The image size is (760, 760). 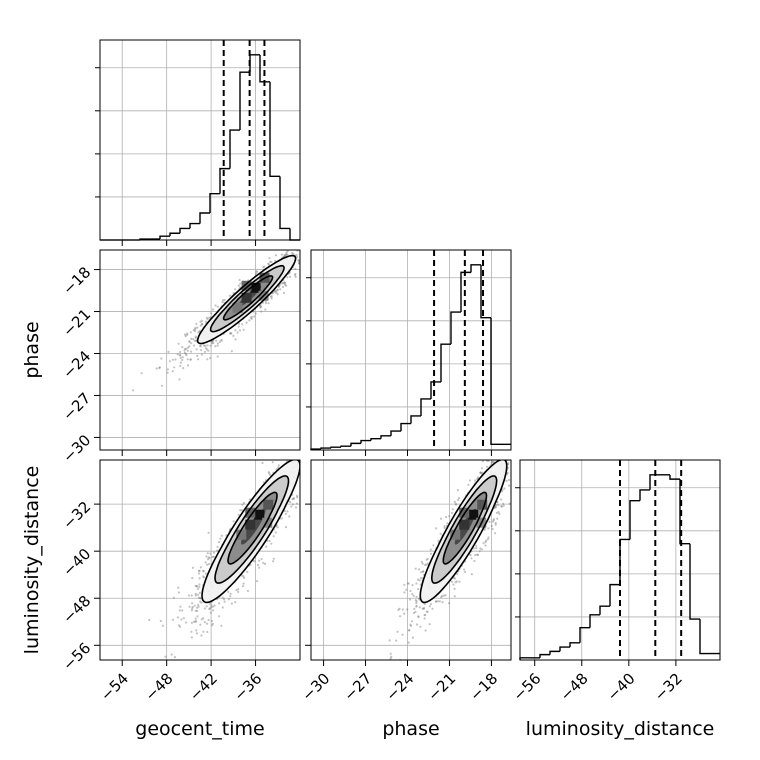 What do you see at coordinates (32, 349) in the screenshot?
I see `y-axis-label: phase` at bounding box center [32, 349].